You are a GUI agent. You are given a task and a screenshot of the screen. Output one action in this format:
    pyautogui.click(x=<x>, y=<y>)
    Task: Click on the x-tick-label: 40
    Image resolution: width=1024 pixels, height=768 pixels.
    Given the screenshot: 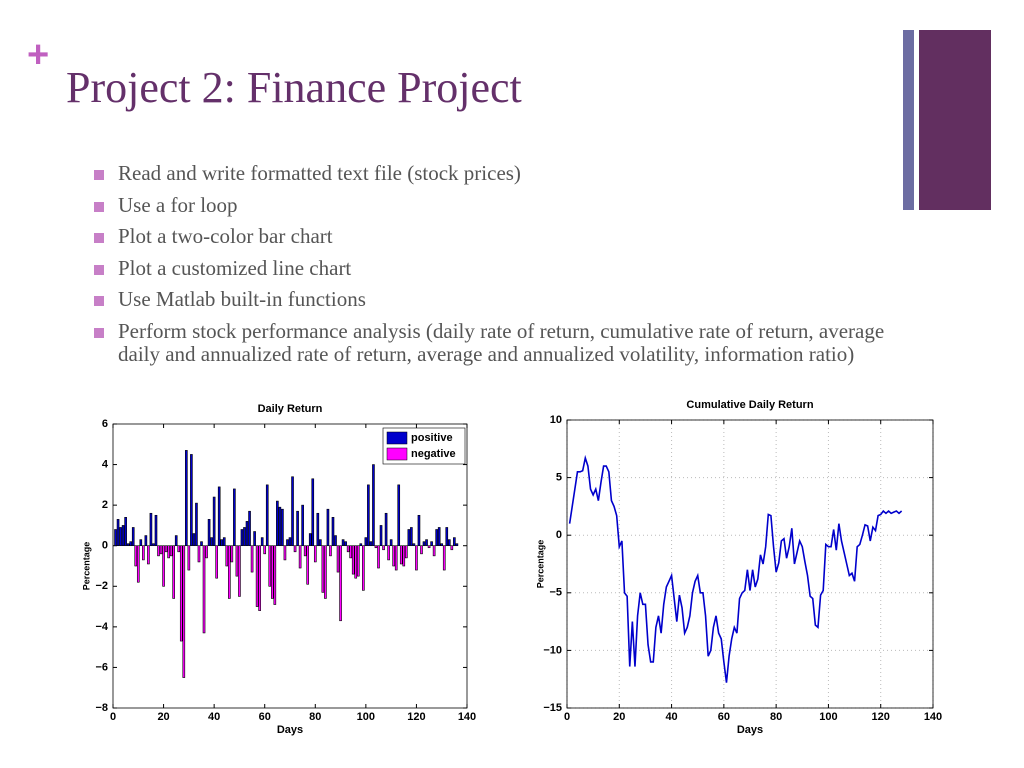 What is the action you would take?
    pyautogui.click(x=214, y=717)
    